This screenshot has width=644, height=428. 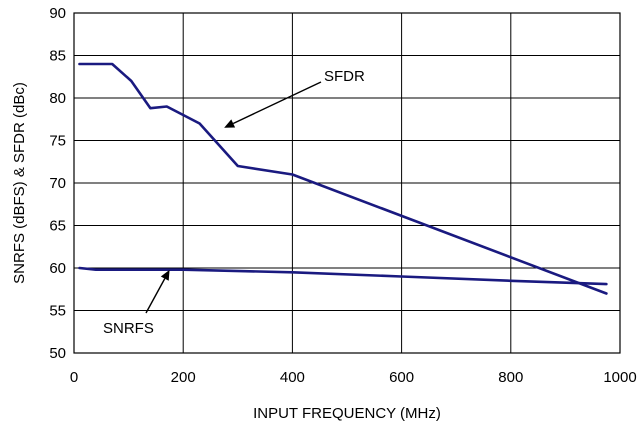 I want to click on x-tick-label: 400, so click(x=292, y=377).